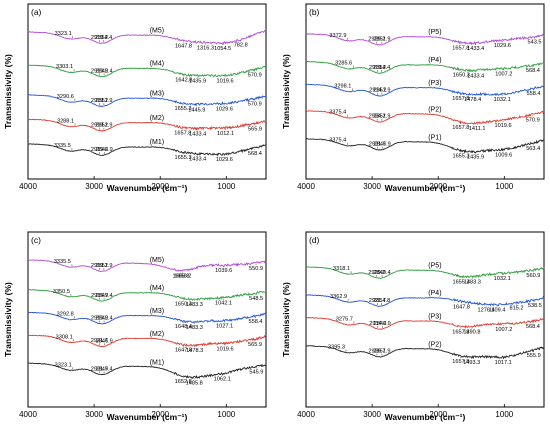 This screenshot has width=550, height=441. What do you see at coordinates (224, 326) in the screenshot?
I see `peak-label: 1027.1` at bounding box center [224, 326].